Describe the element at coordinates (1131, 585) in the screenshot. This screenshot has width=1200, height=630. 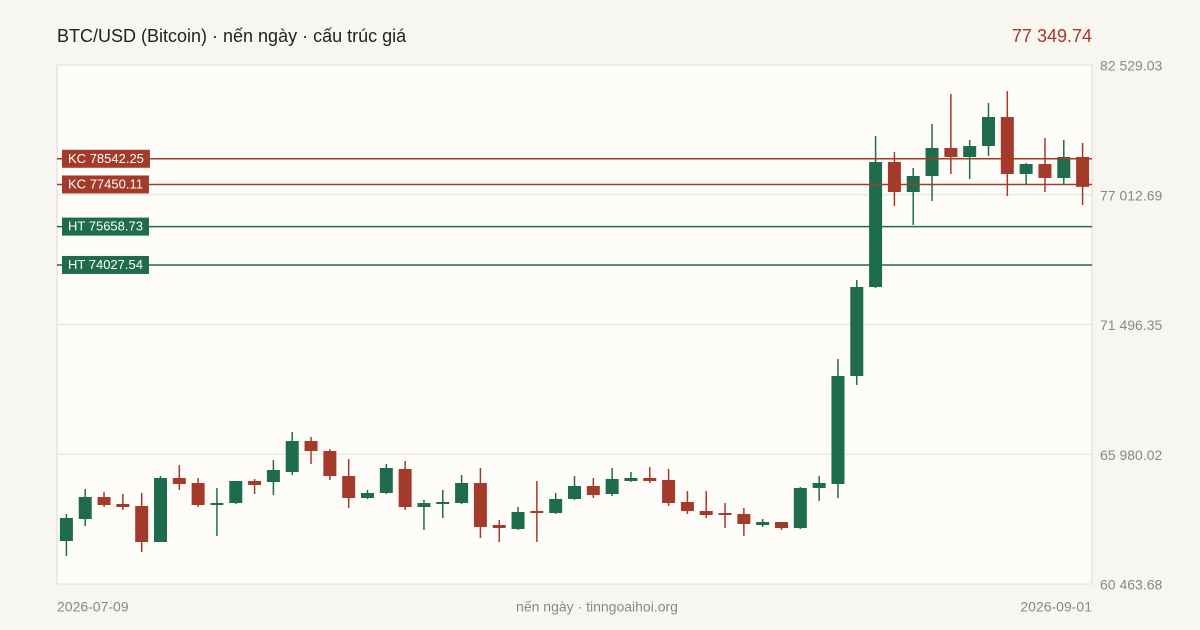
I see `y-tick-label: 60 463.68` at that location.